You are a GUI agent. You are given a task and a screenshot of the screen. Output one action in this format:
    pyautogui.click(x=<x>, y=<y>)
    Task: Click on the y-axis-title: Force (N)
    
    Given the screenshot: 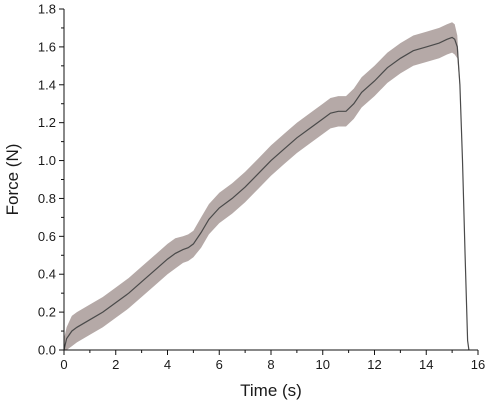 What is the action you would take?
    pyautogui.click(x=12, y=180)
    